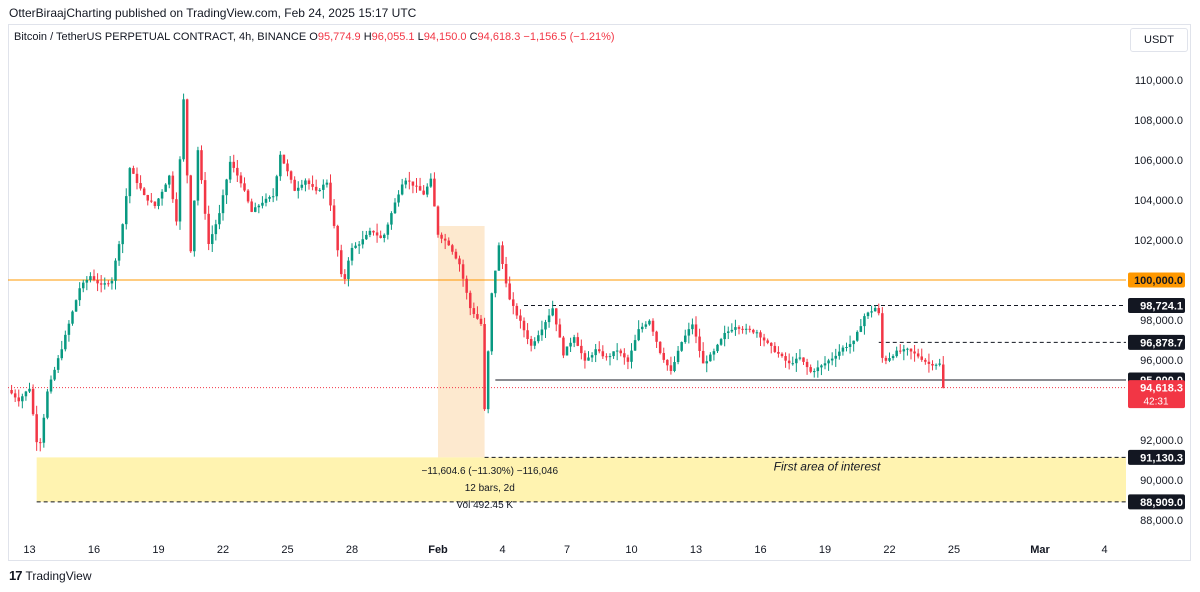 This screenshot has width=1200, height=592. I want to click on current-price-tag-bg, so click(1156, 394).